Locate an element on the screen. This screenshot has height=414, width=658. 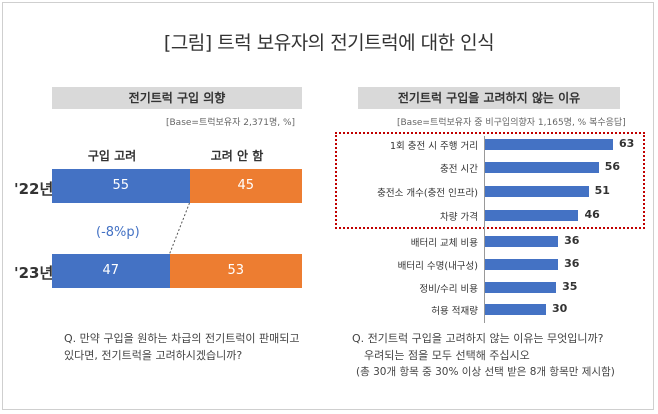
bar-22-consider: 55 is located at coordinates (121, 186).